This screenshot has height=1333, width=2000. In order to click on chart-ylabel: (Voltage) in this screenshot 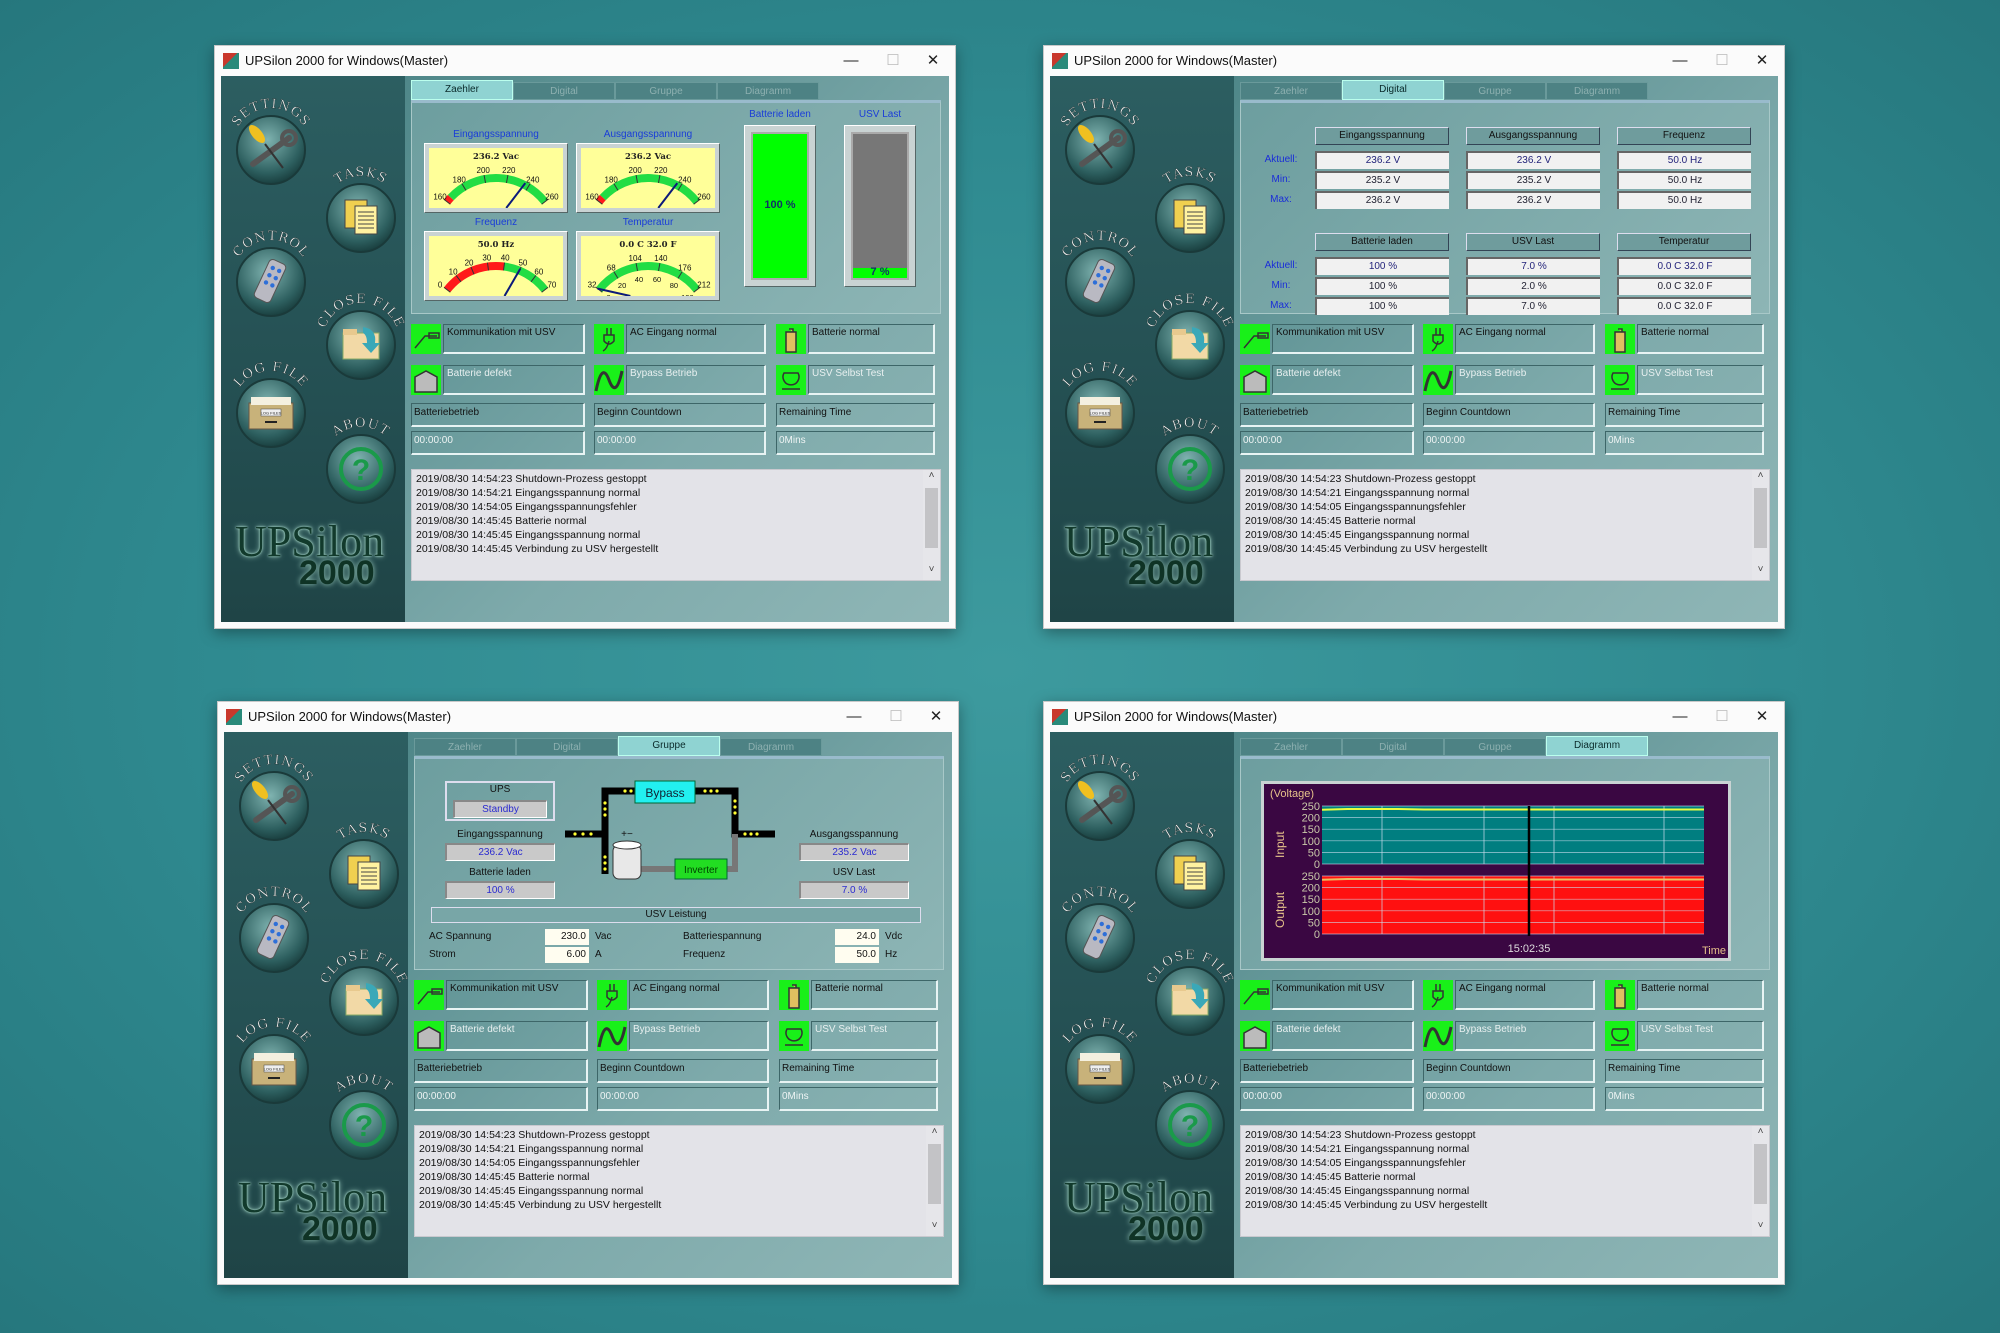, I will do `click(1292, 794)`.